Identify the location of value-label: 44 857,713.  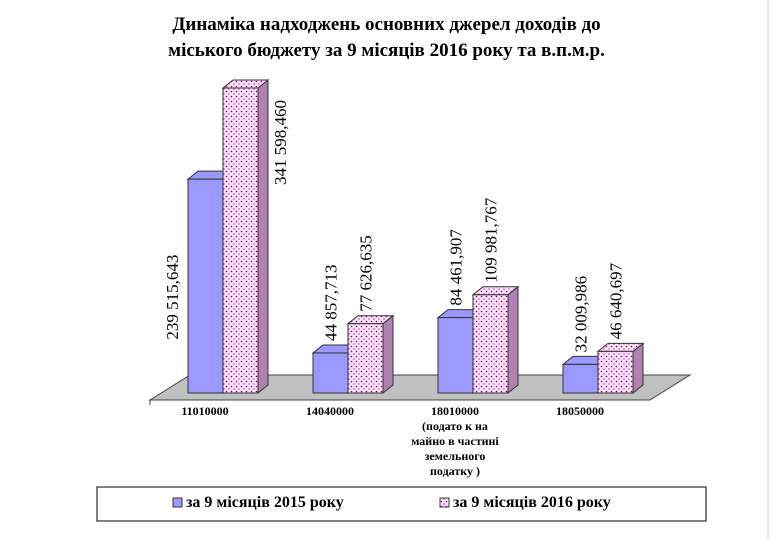
(330, 302).